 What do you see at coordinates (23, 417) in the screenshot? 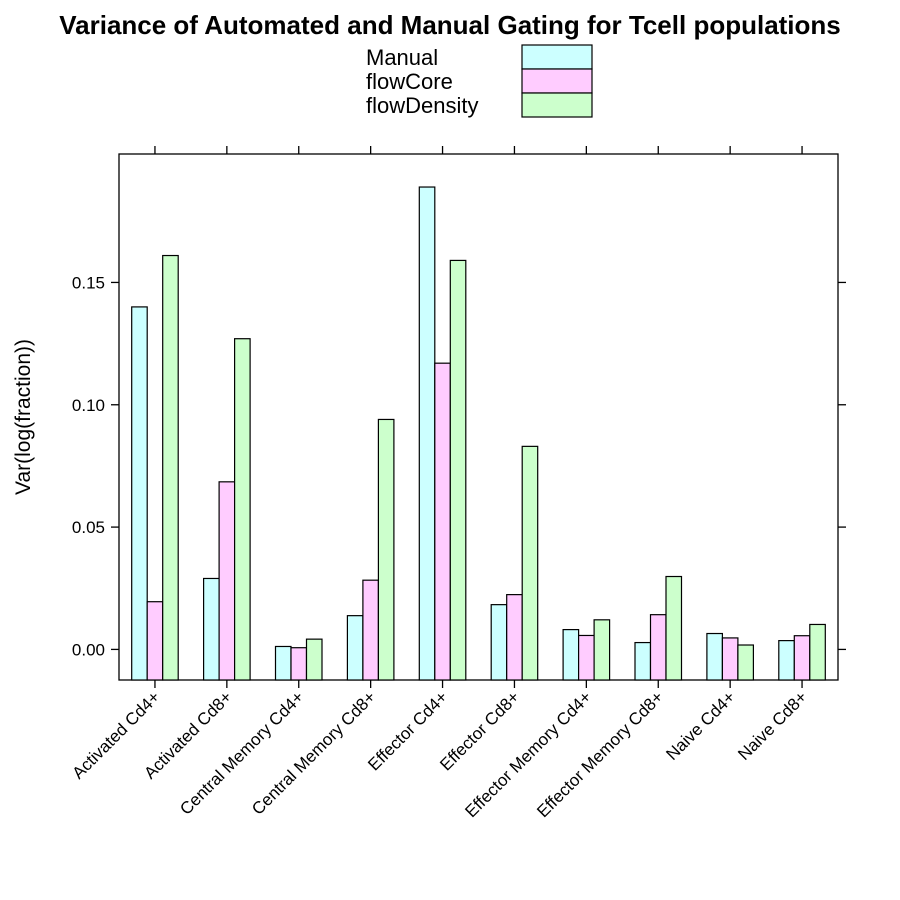
I see `y-axis-label: Var(log(fraction))` at bounding box center [23, 417].